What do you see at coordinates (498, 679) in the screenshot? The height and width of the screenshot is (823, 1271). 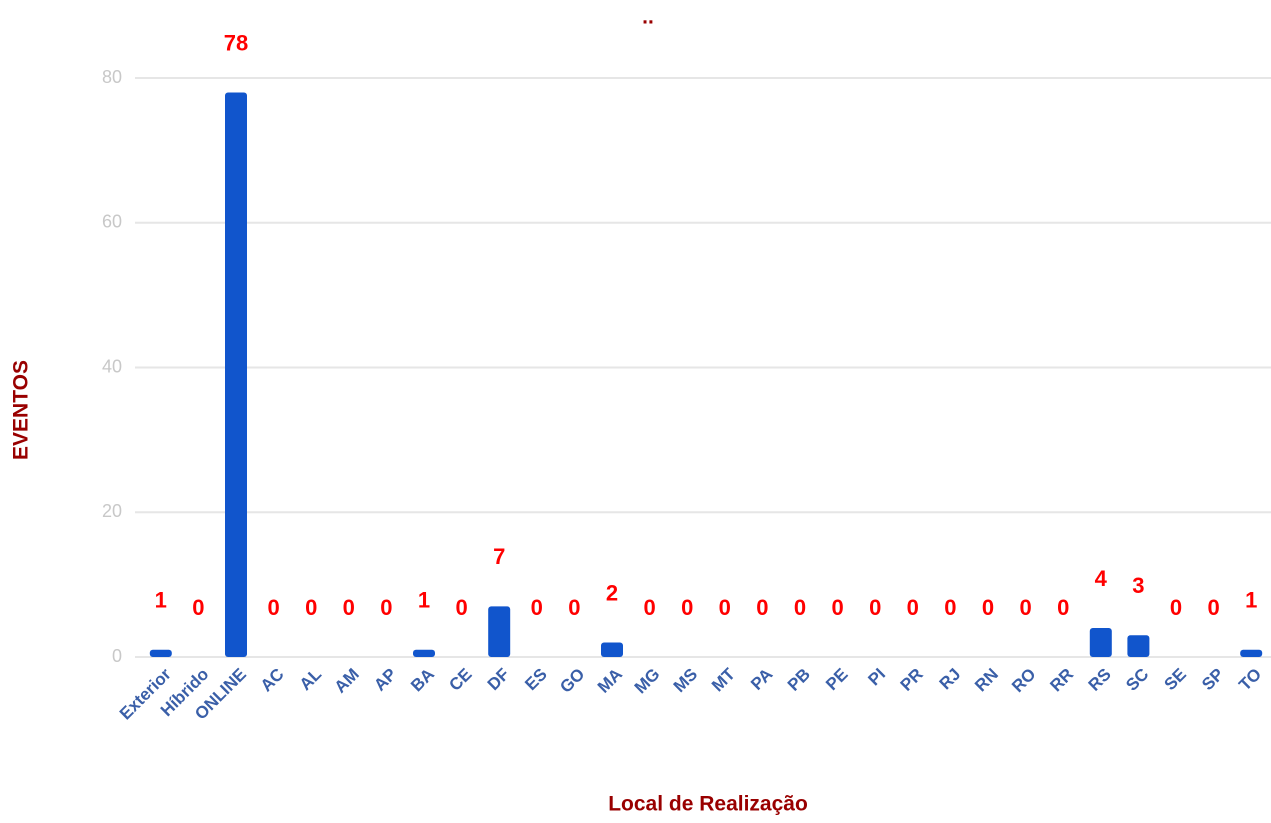 I see `x-tick-label: DF` at bounding box center [498, 679].